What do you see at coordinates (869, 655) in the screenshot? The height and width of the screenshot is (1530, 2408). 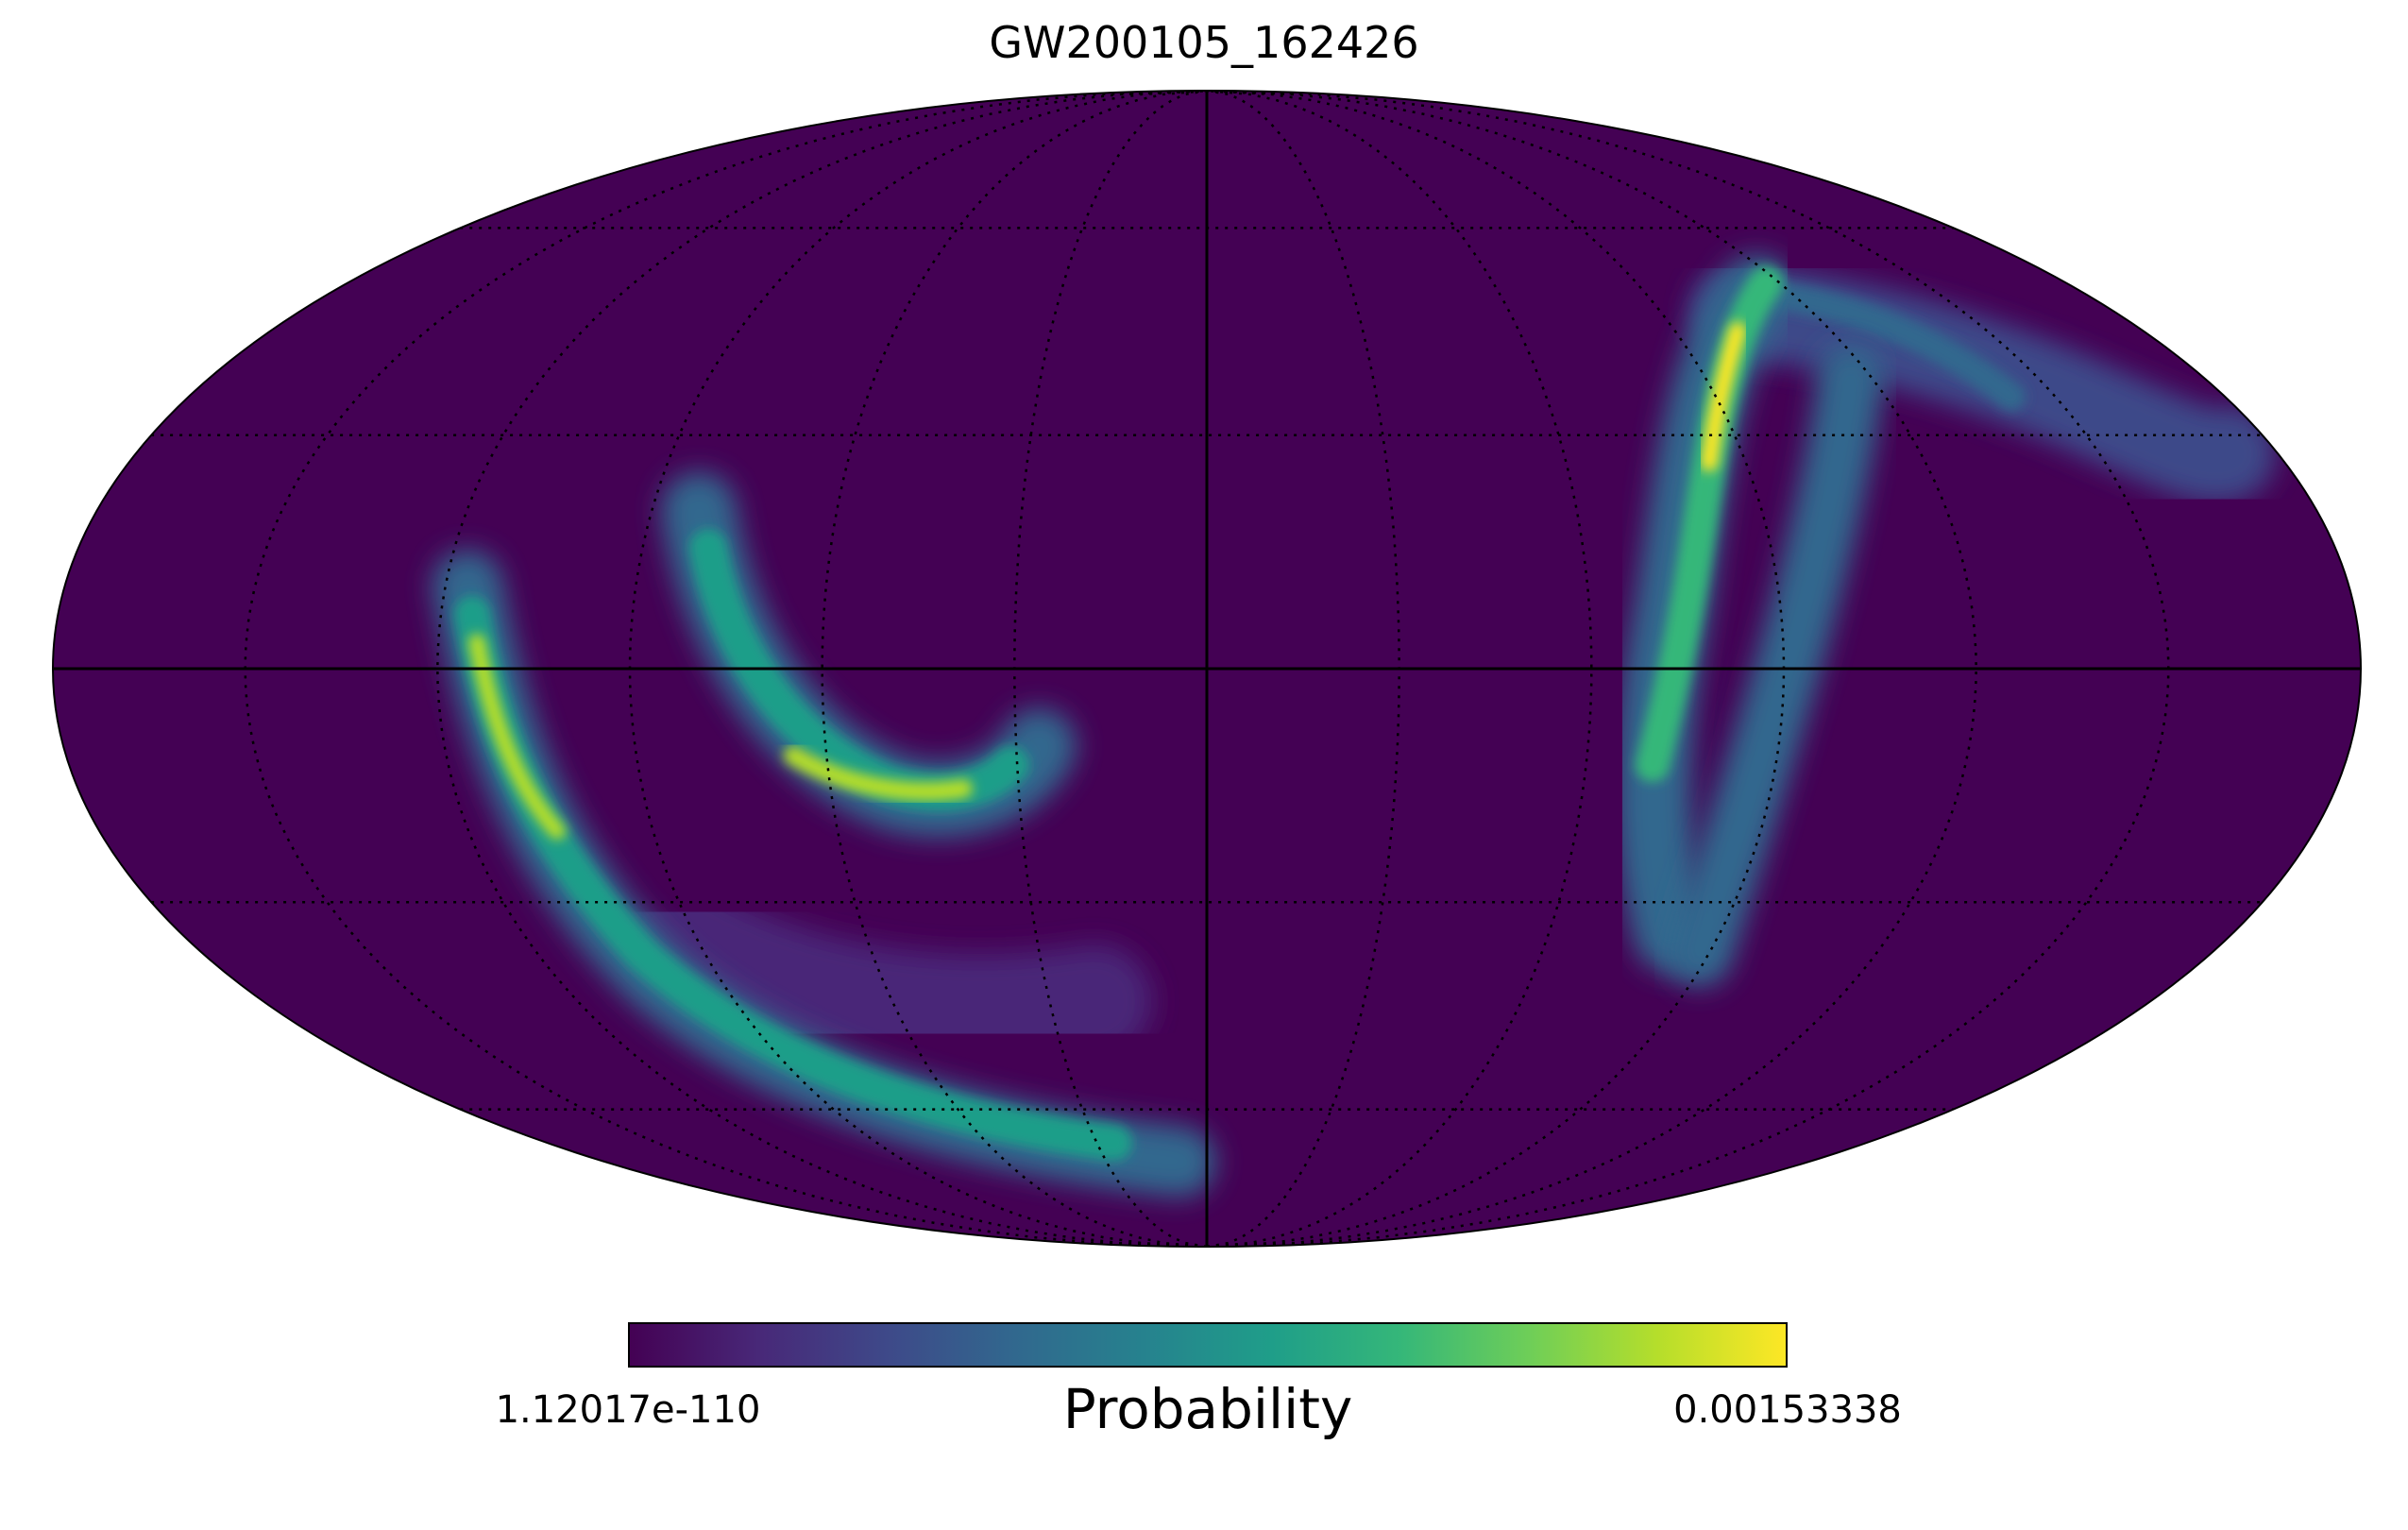 I see `western-inner-arc` at bounding box center [869, 655].